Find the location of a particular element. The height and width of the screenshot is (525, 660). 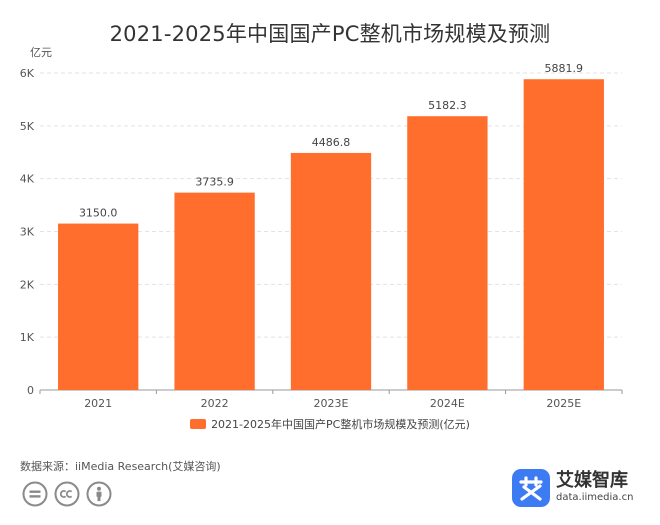

x-tick-label: 2025E is located at coordinates (563, 403).